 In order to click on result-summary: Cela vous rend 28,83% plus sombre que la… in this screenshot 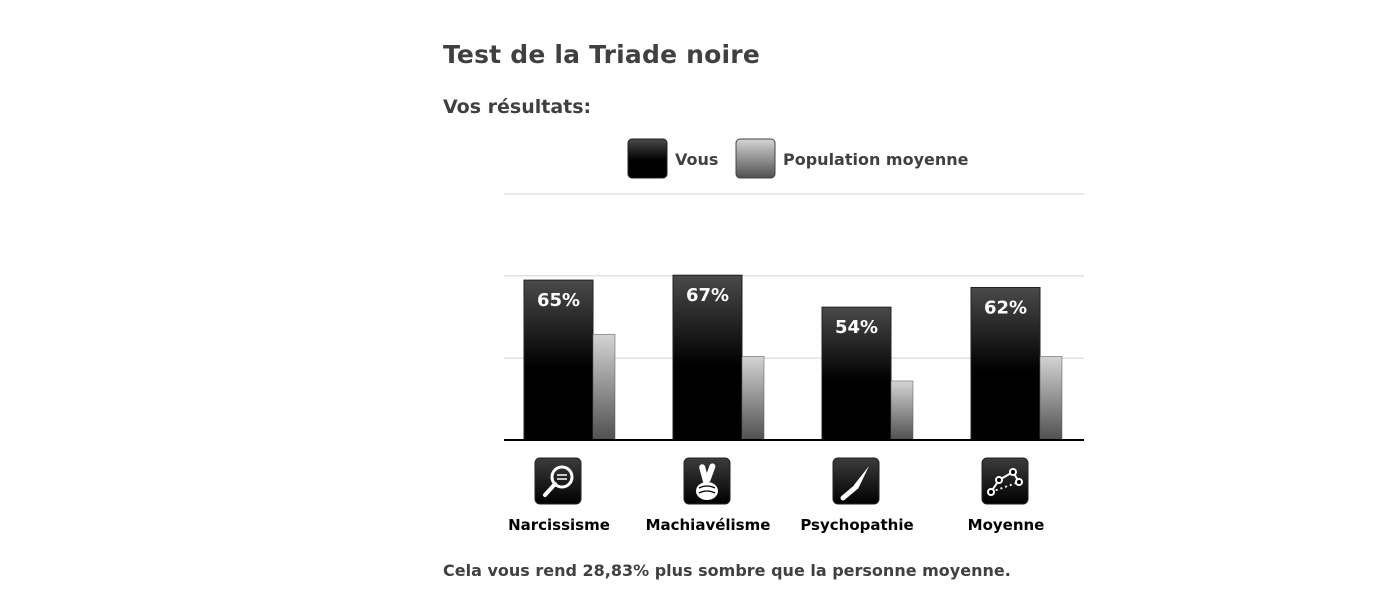, I will do `click(727, 570)`.